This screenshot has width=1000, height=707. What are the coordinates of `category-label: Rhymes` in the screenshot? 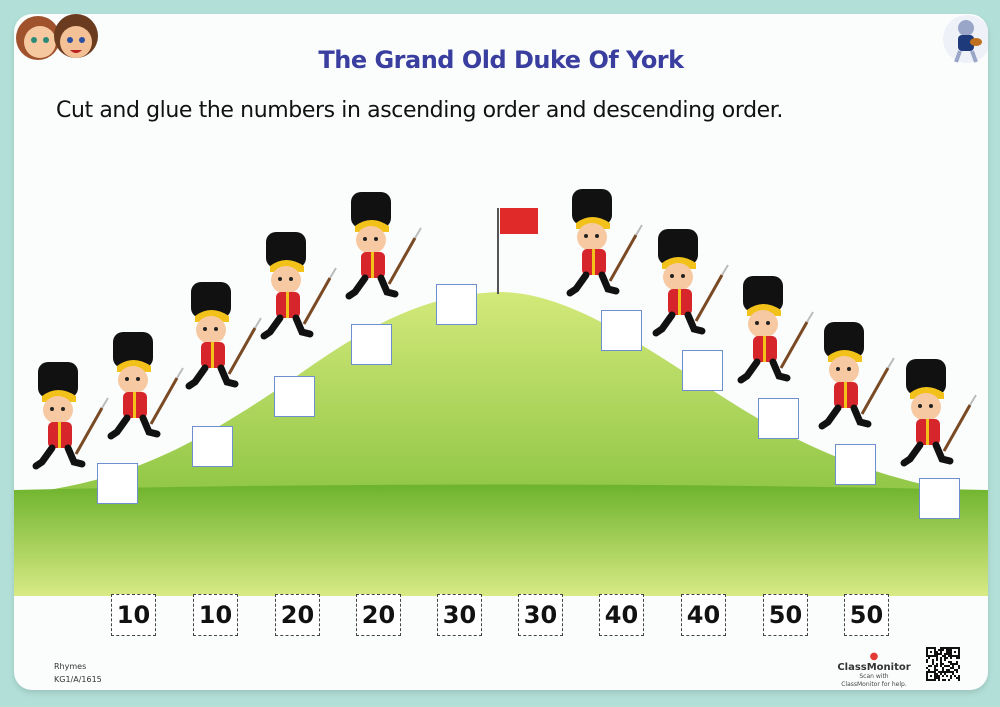 It's located at (70, 666).